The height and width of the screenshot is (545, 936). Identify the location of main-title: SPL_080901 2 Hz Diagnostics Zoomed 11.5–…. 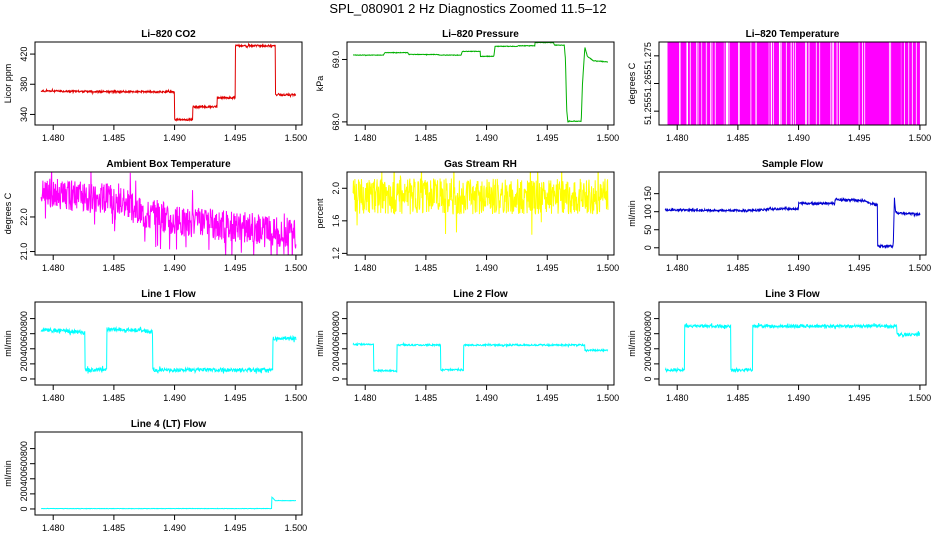
(468, 8).